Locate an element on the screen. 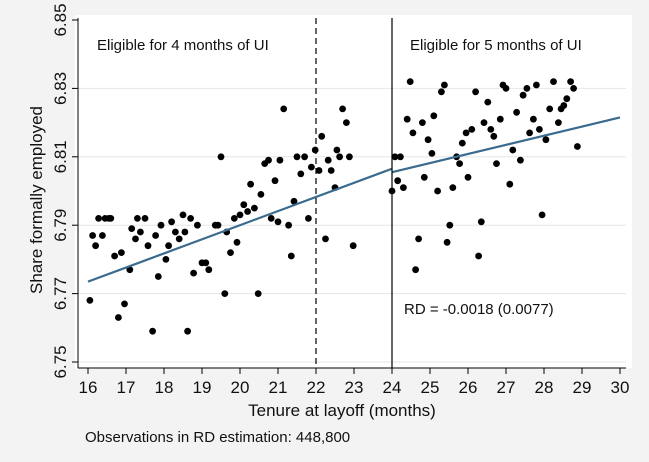 Image resolution: width=649 pixels, height=462 pixels. x-tick-label: 26 is located at coordinates (468, 387).